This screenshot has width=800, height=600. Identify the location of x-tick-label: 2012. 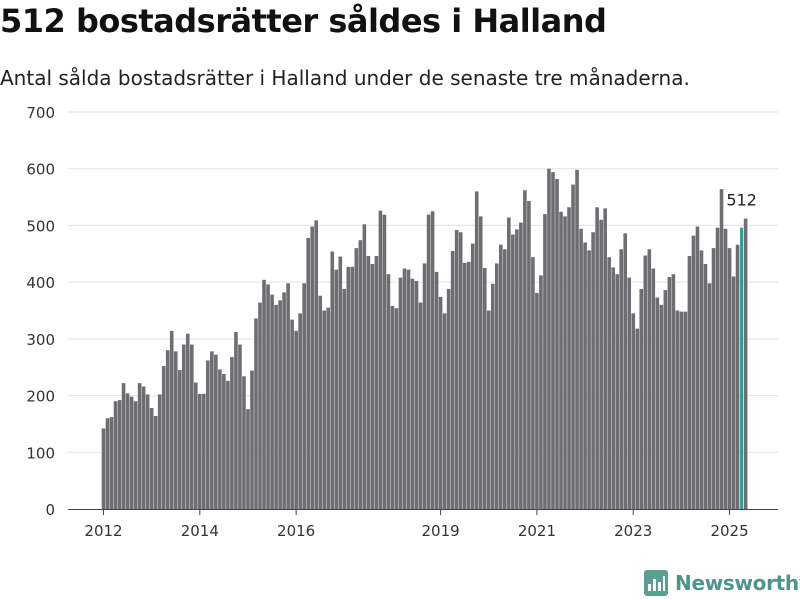
(103, 531).